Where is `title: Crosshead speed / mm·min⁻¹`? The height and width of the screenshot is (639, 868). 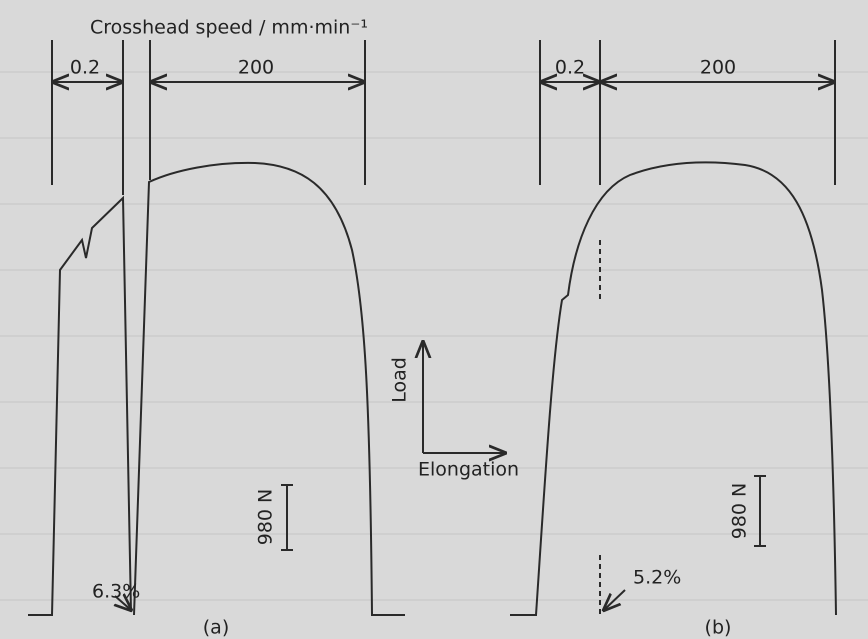 title: Crosshead speed / mm·min⁻¹ is located at coordinates (229, 28).